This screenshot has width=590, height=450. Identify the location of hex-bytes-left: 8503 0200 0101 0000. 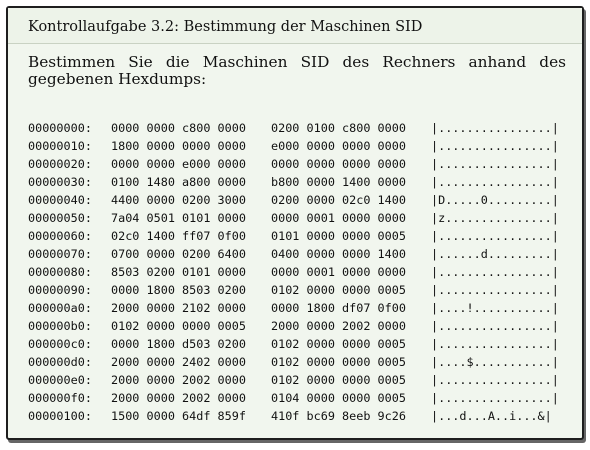
(178, 272).